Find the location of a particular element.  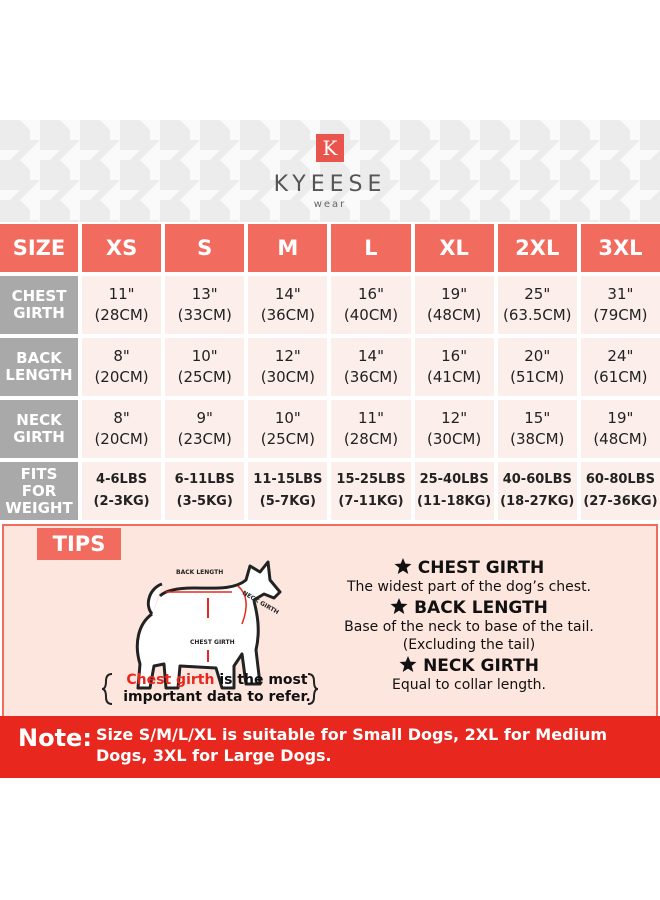

cell: 11-15LBS (5-7KG) is located at coordinates (288, 491).